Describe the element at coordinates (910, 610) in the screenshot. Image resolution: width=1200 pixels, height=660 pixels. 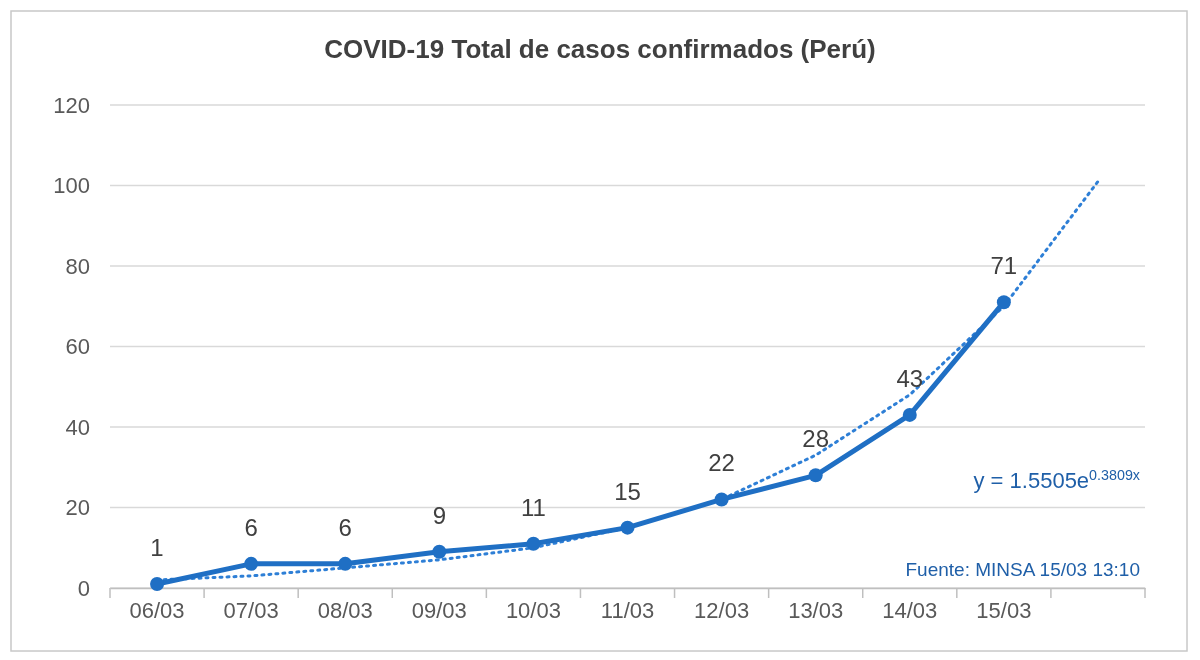
I see `x-tick-label: 14/03` at that location.